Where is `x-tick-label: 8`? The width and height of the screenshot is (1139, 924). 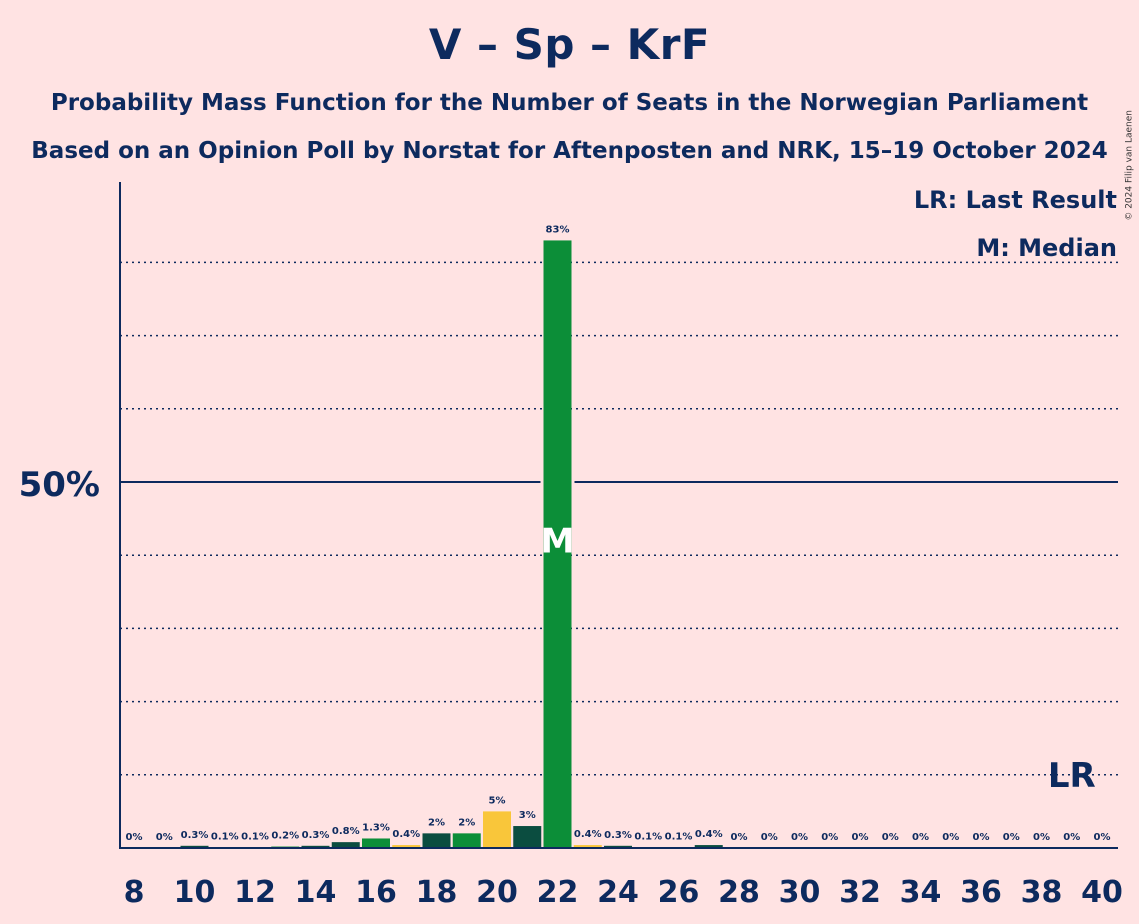 x-tick-label: 8 is located at coordinates (134, 892).